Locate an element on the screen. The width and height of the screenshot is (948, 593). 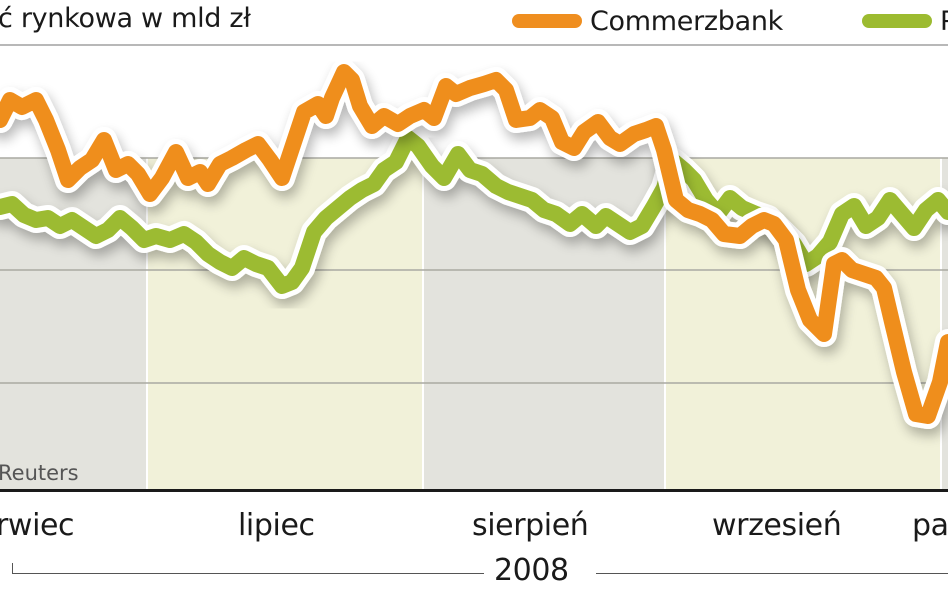
legend-item-second-series: P is located at coordinates (905, 21).